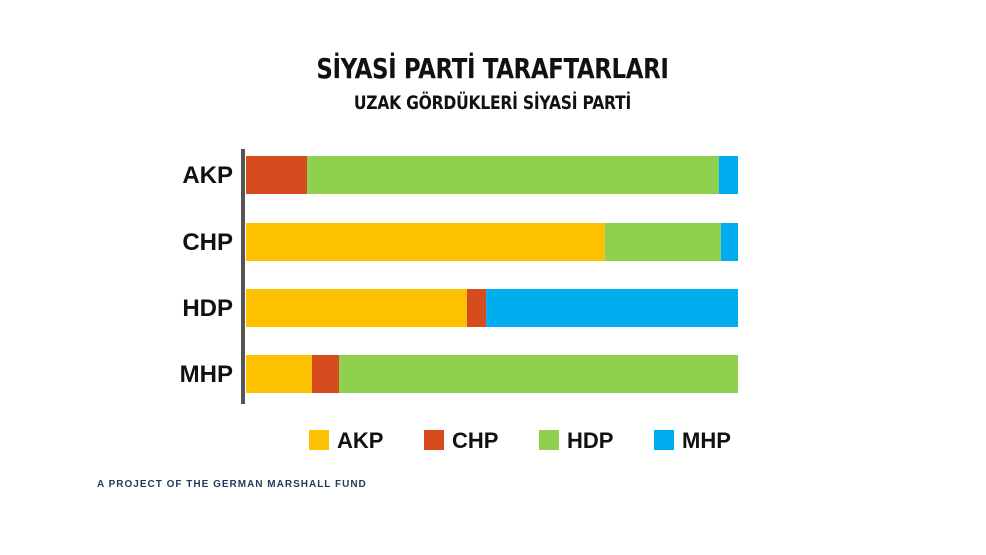 The width and height of the screenshot is (986, 555). I want to click on legend-swatch-mhp, so click(664, 440).